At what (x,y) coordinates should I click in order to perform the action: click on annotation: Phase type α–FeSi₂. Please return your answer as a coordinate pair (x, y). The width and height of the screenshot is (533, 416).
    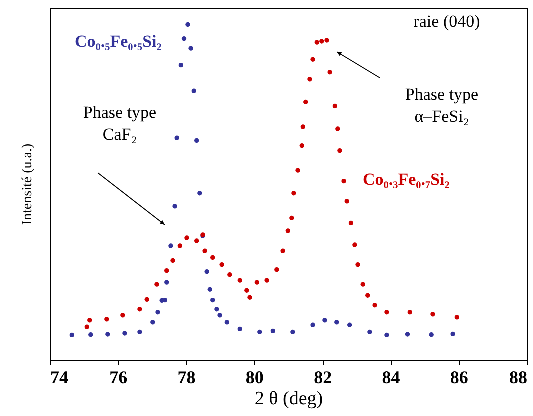
    Looking at the image, I should click on (442, 105).